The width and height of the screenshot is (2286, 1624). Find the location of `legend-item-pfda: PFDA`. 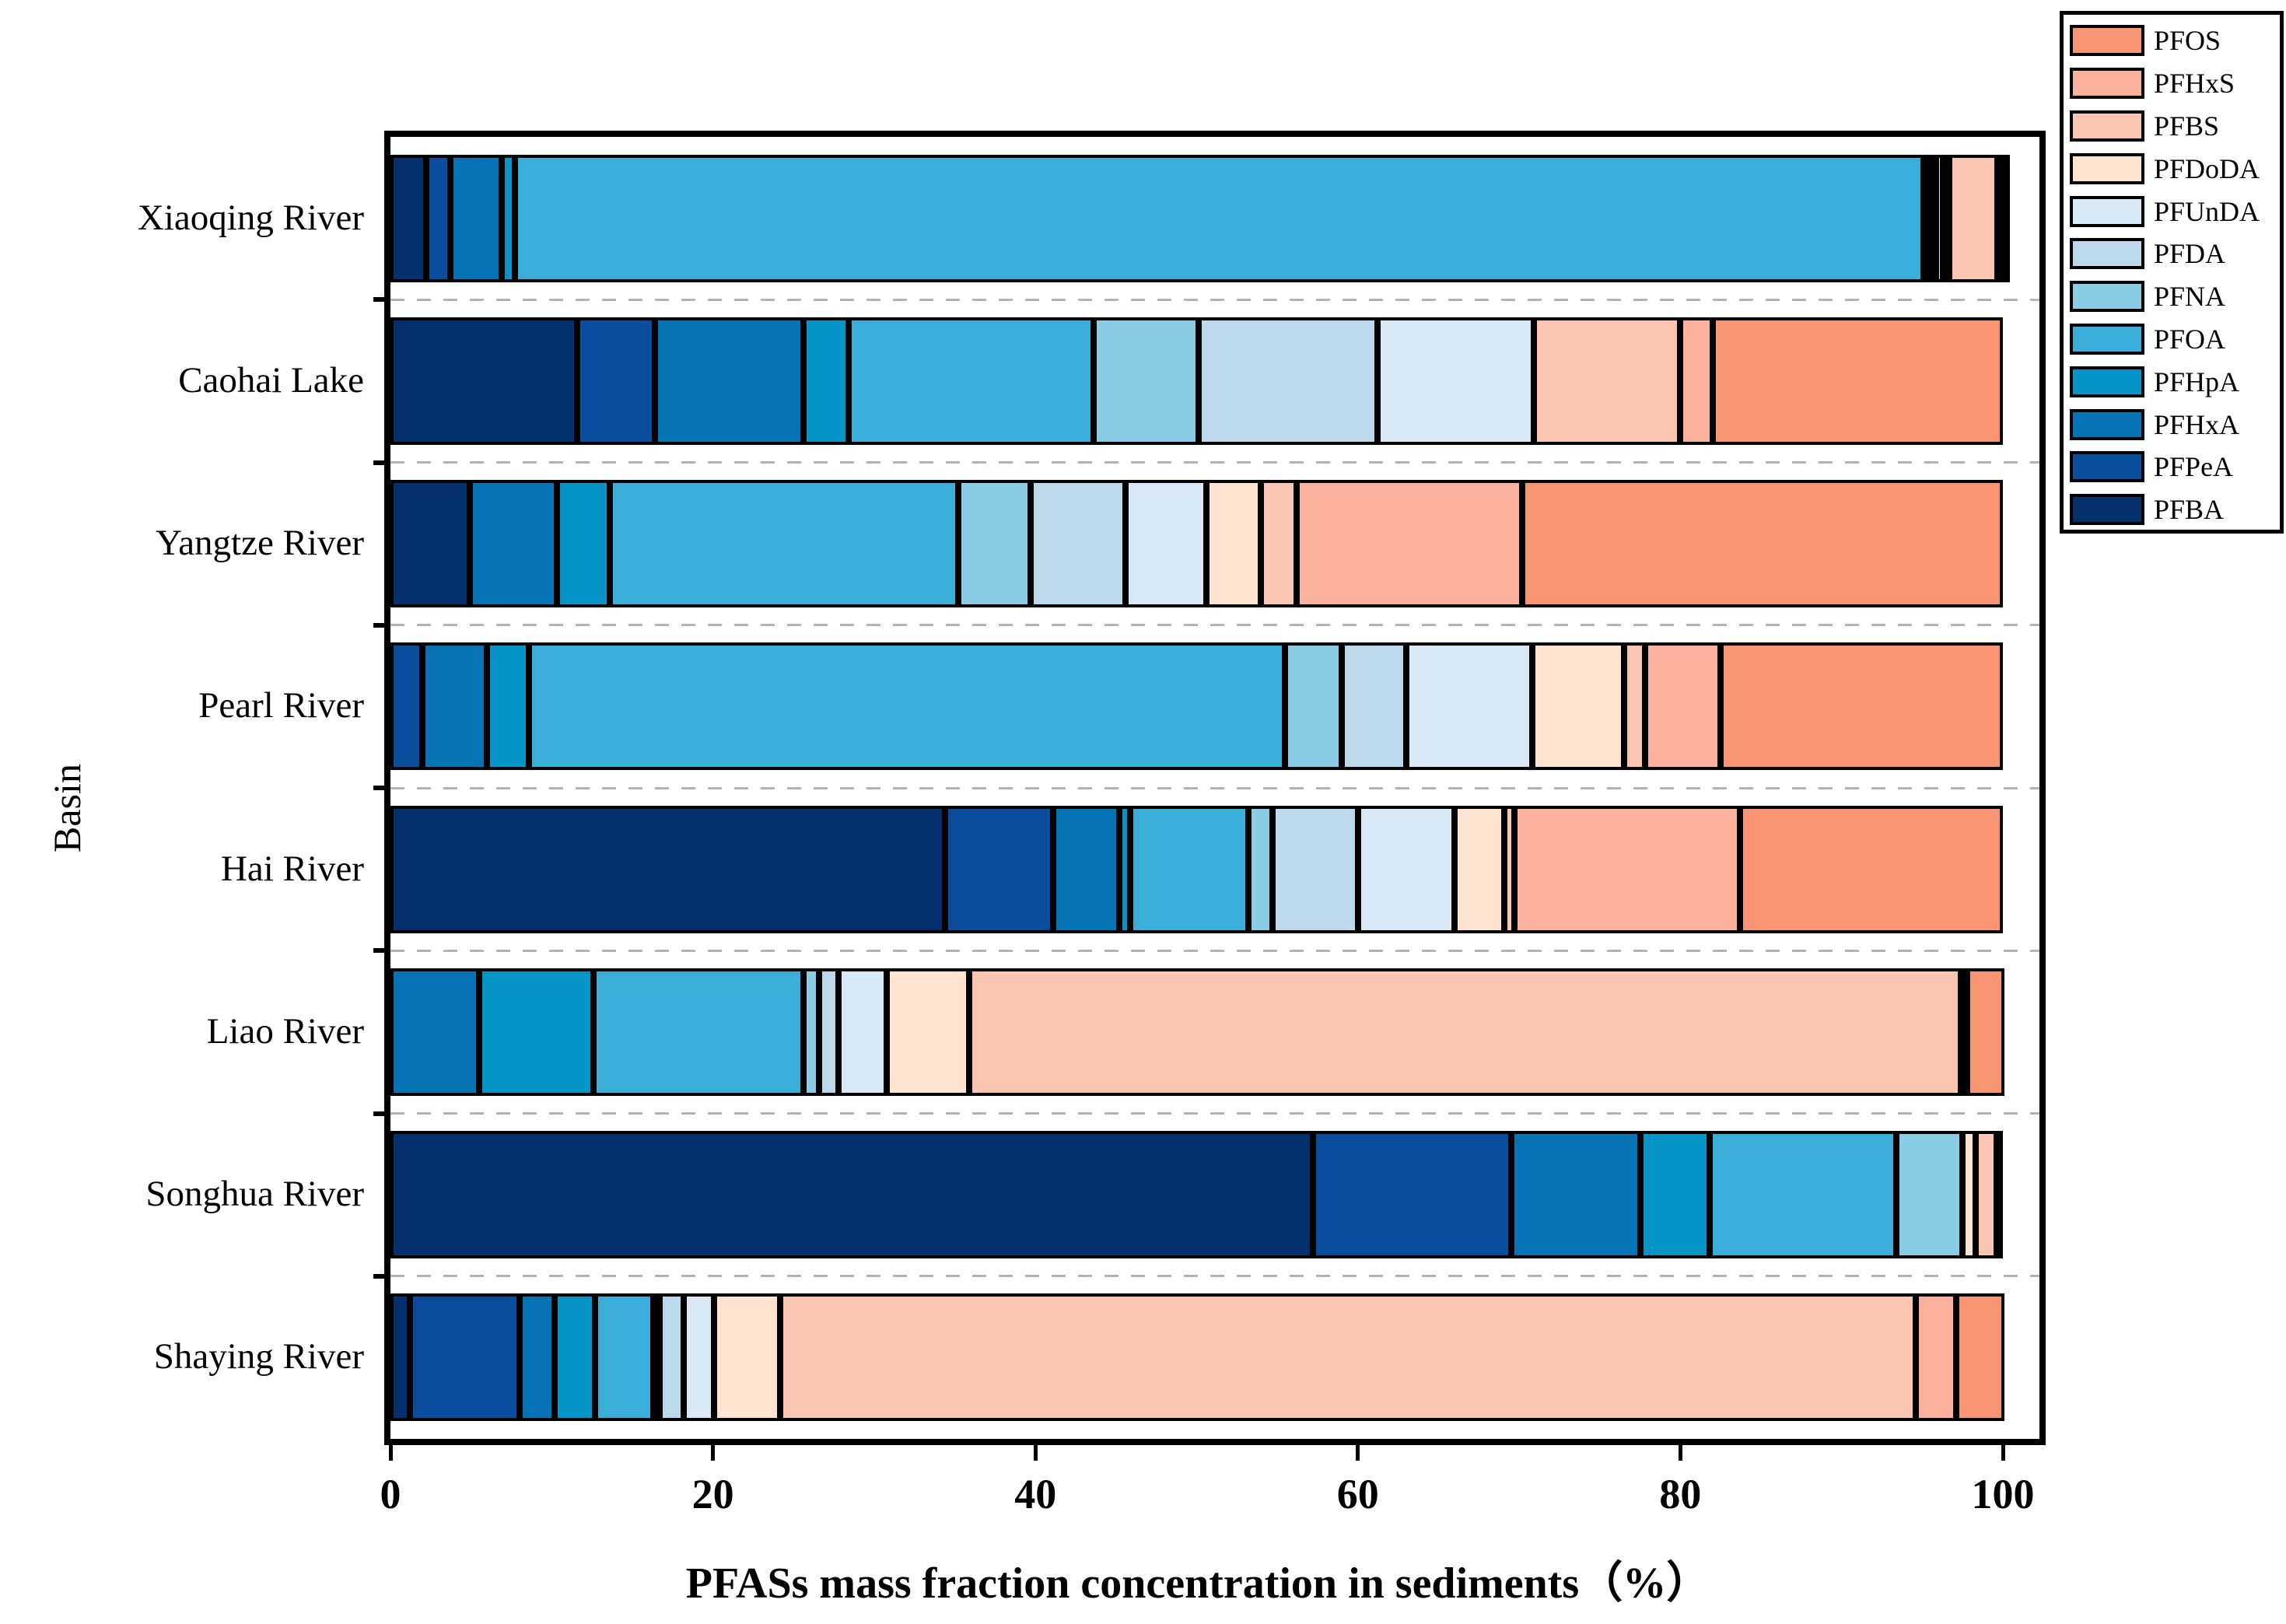

legend-item-pfda: PFDA is located at coordinates (2175, 254).